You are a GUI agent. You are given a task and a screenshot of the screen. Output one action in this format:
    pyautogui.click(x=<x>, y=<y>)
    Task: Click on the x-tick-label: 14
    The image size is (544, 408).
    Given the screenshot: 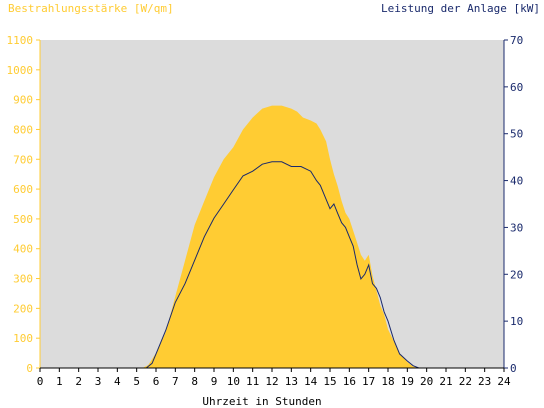 What is the action you would take?
    pyautogui.click(x=311, y=381)
    